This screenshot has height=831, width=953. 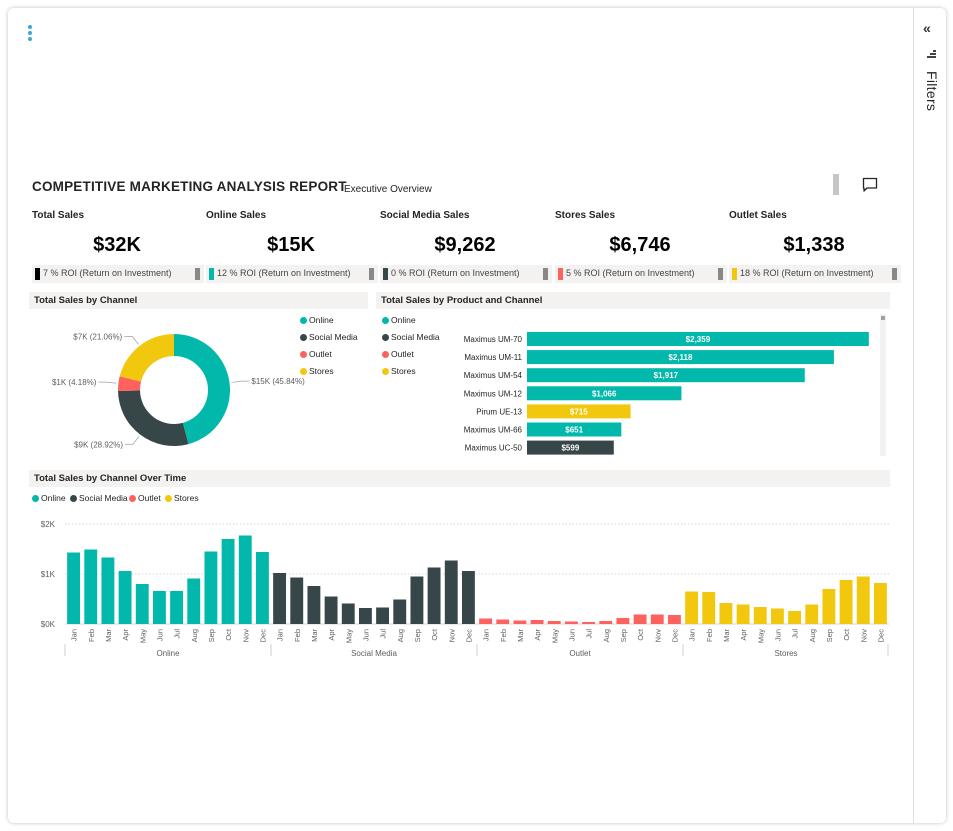 What do you see at coordinates (932, 91) in the screenshot?
I see `filters-label: Filters` at bounding box center [932, 91].